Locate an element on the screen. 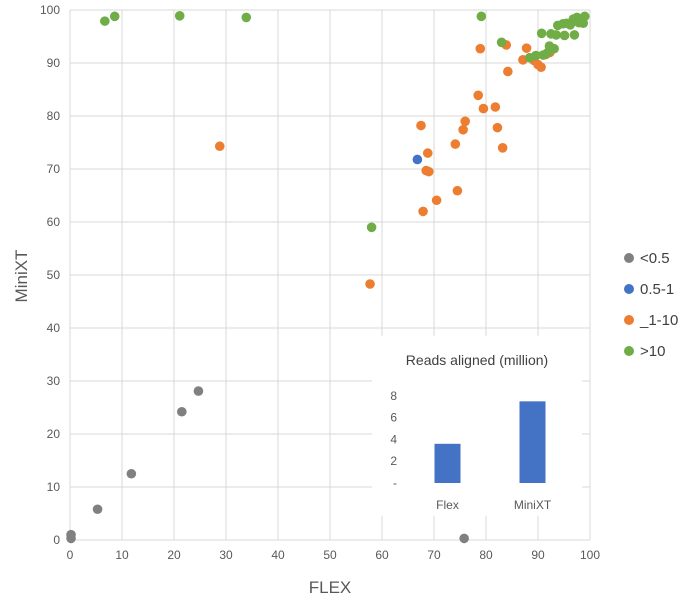 The image size is (687, 603). x-axis-ticks: 0 10 20 30 40 50 60 70 80 90 100 is located at coordinates (334, 555).